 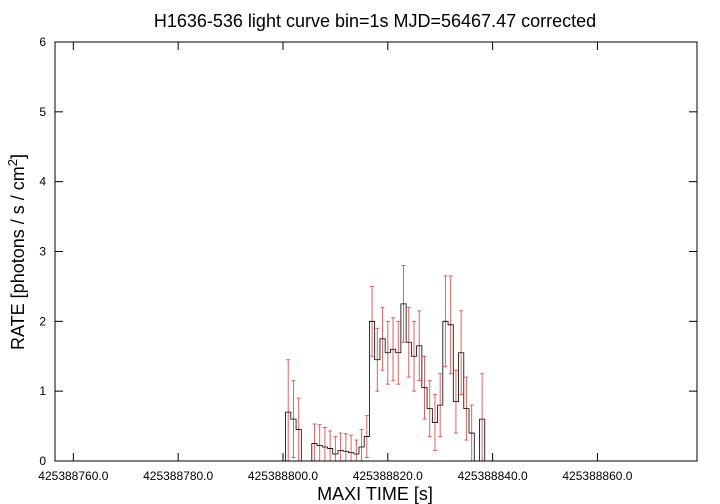 I want to click on y-axis-title-main: RATE [photons / s / cm, so click(x=18, y=258).